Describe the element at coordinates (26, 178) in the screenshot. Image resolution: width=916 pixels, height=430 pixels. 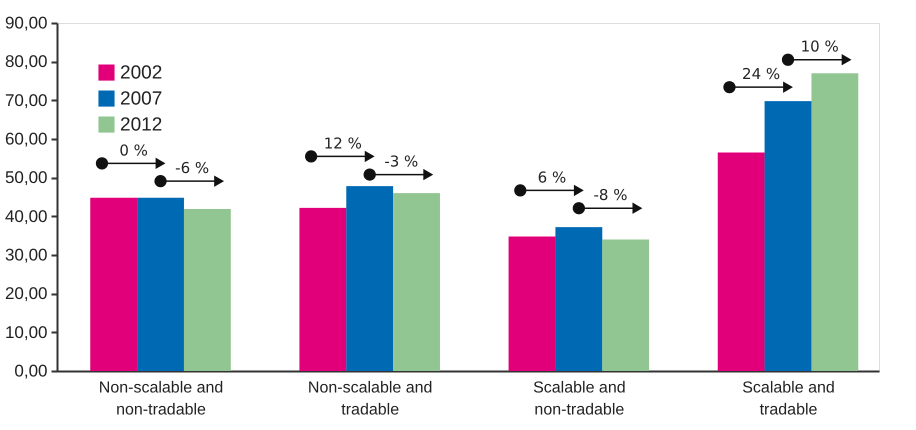
I see `y-tick-label: 50,00` at that location.